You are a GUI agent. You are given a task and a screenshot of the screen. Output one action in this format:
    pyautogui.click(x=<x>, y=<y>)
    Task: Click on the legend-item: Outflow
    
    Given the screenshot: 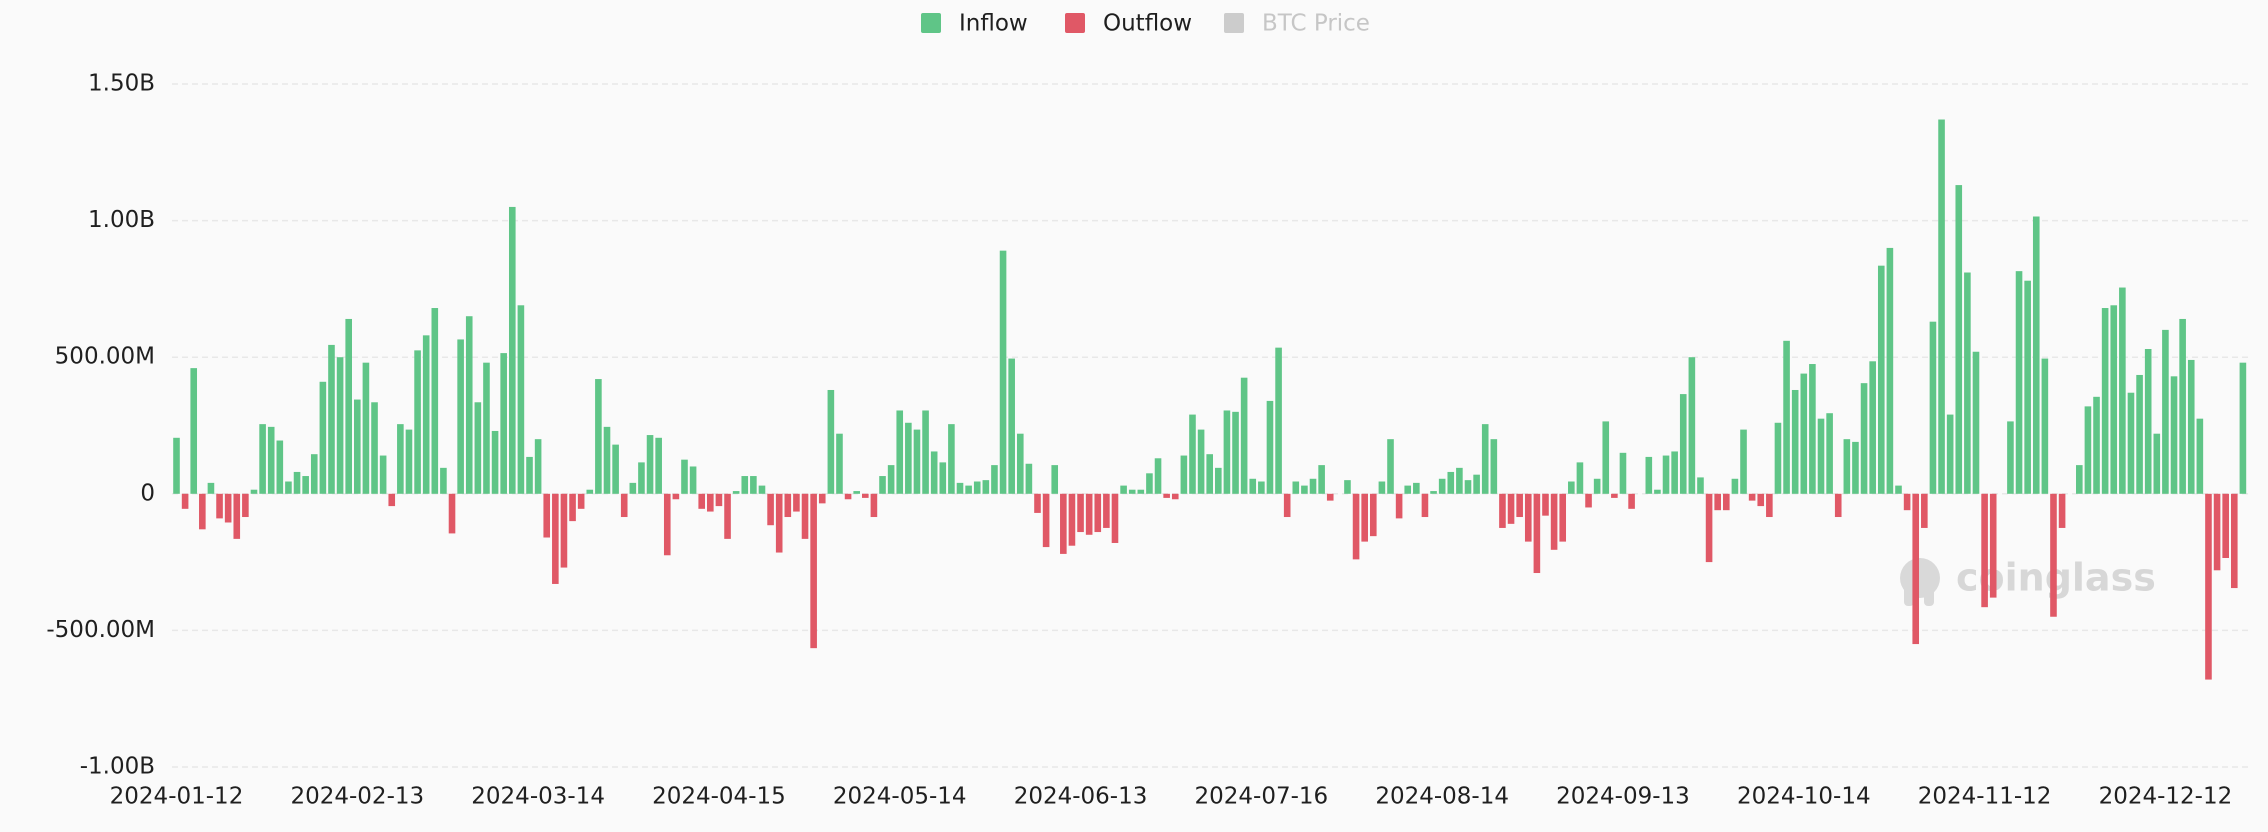 What is the action you would take?
    pyautogui.click(x=1128, y=24)
    